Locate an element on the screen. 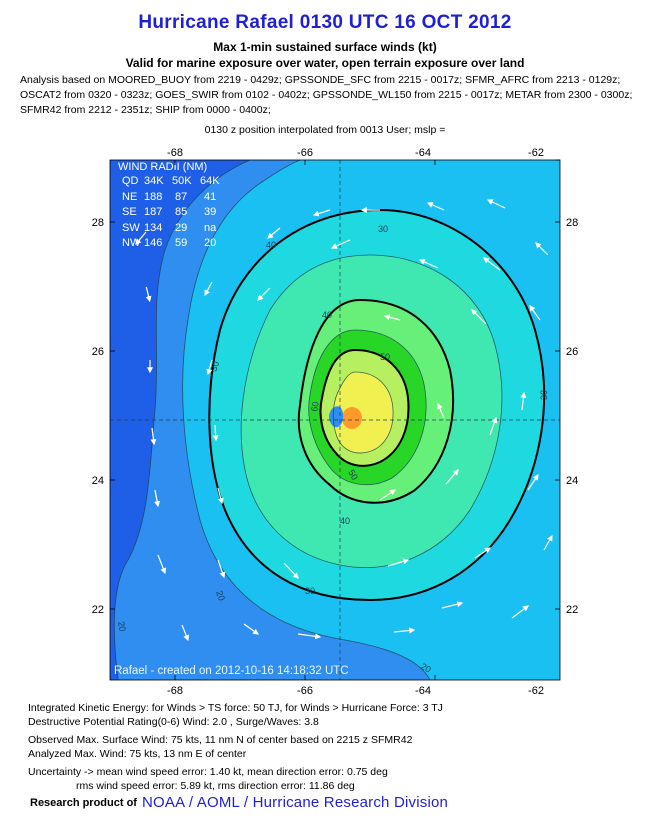 Image resolution: width=650 pixels, height=832 pixels. wind-radii-row: SW 134 29 na is located at coordinates (169, 228).